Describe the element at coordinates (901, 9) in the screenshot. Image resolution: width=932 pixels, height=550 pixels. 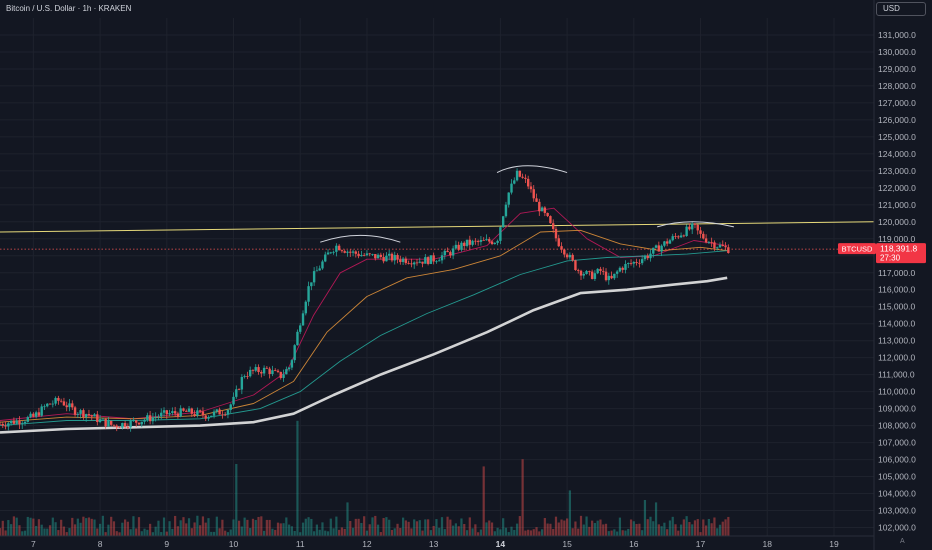
I see `currency-selector: USD` at that location.